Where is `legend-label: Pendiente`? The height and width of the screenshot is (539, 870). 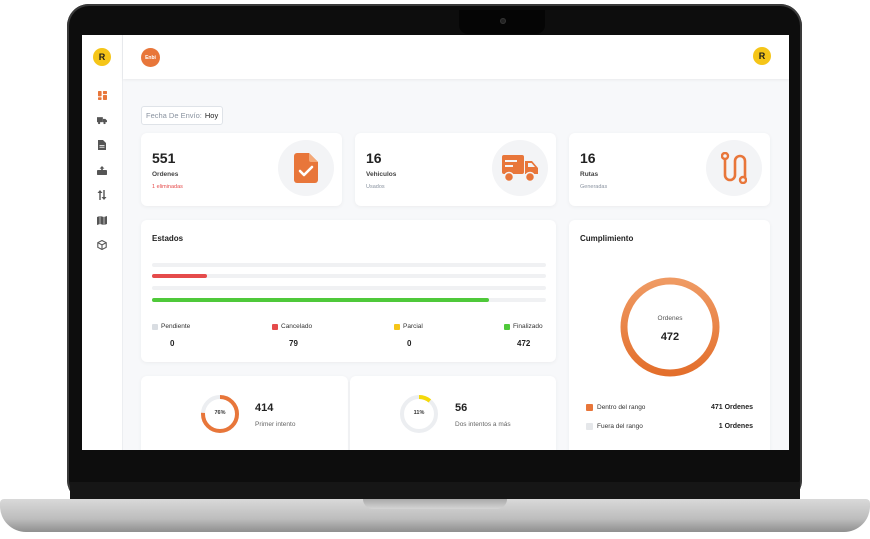 legend-label: Pendiente is located at coordinates (175, 326).